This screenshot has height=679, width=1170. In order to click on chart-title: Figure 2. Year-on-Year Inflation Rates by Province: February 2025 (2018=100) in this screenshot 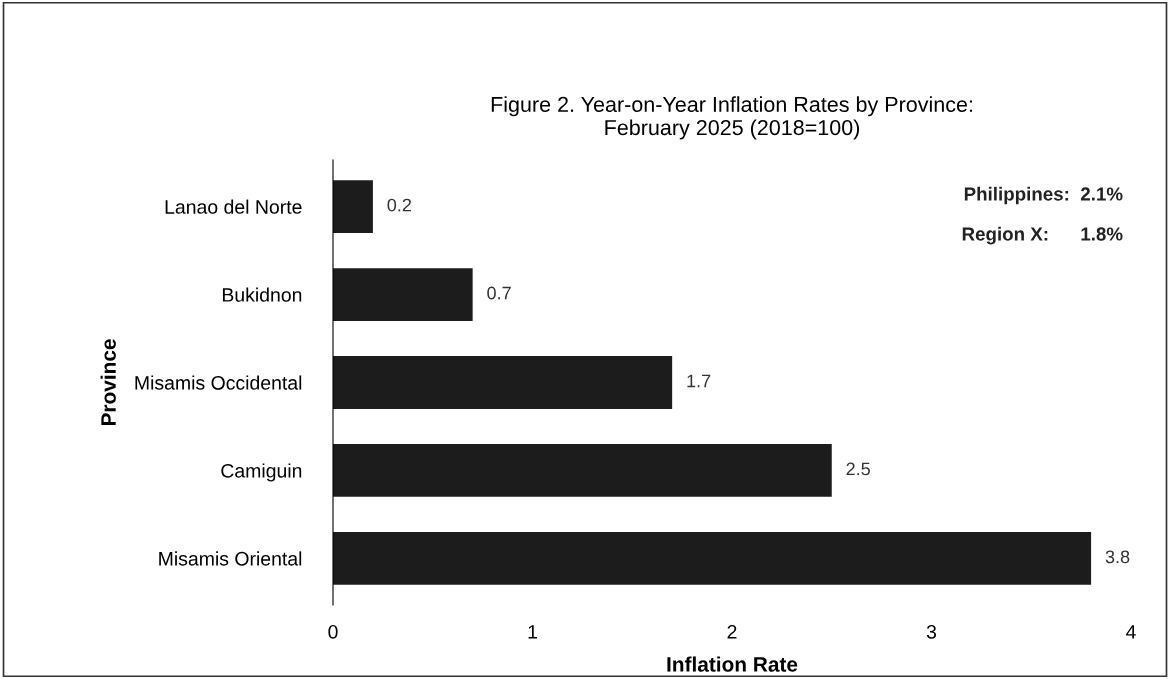, I will do `click(731, 118)`.